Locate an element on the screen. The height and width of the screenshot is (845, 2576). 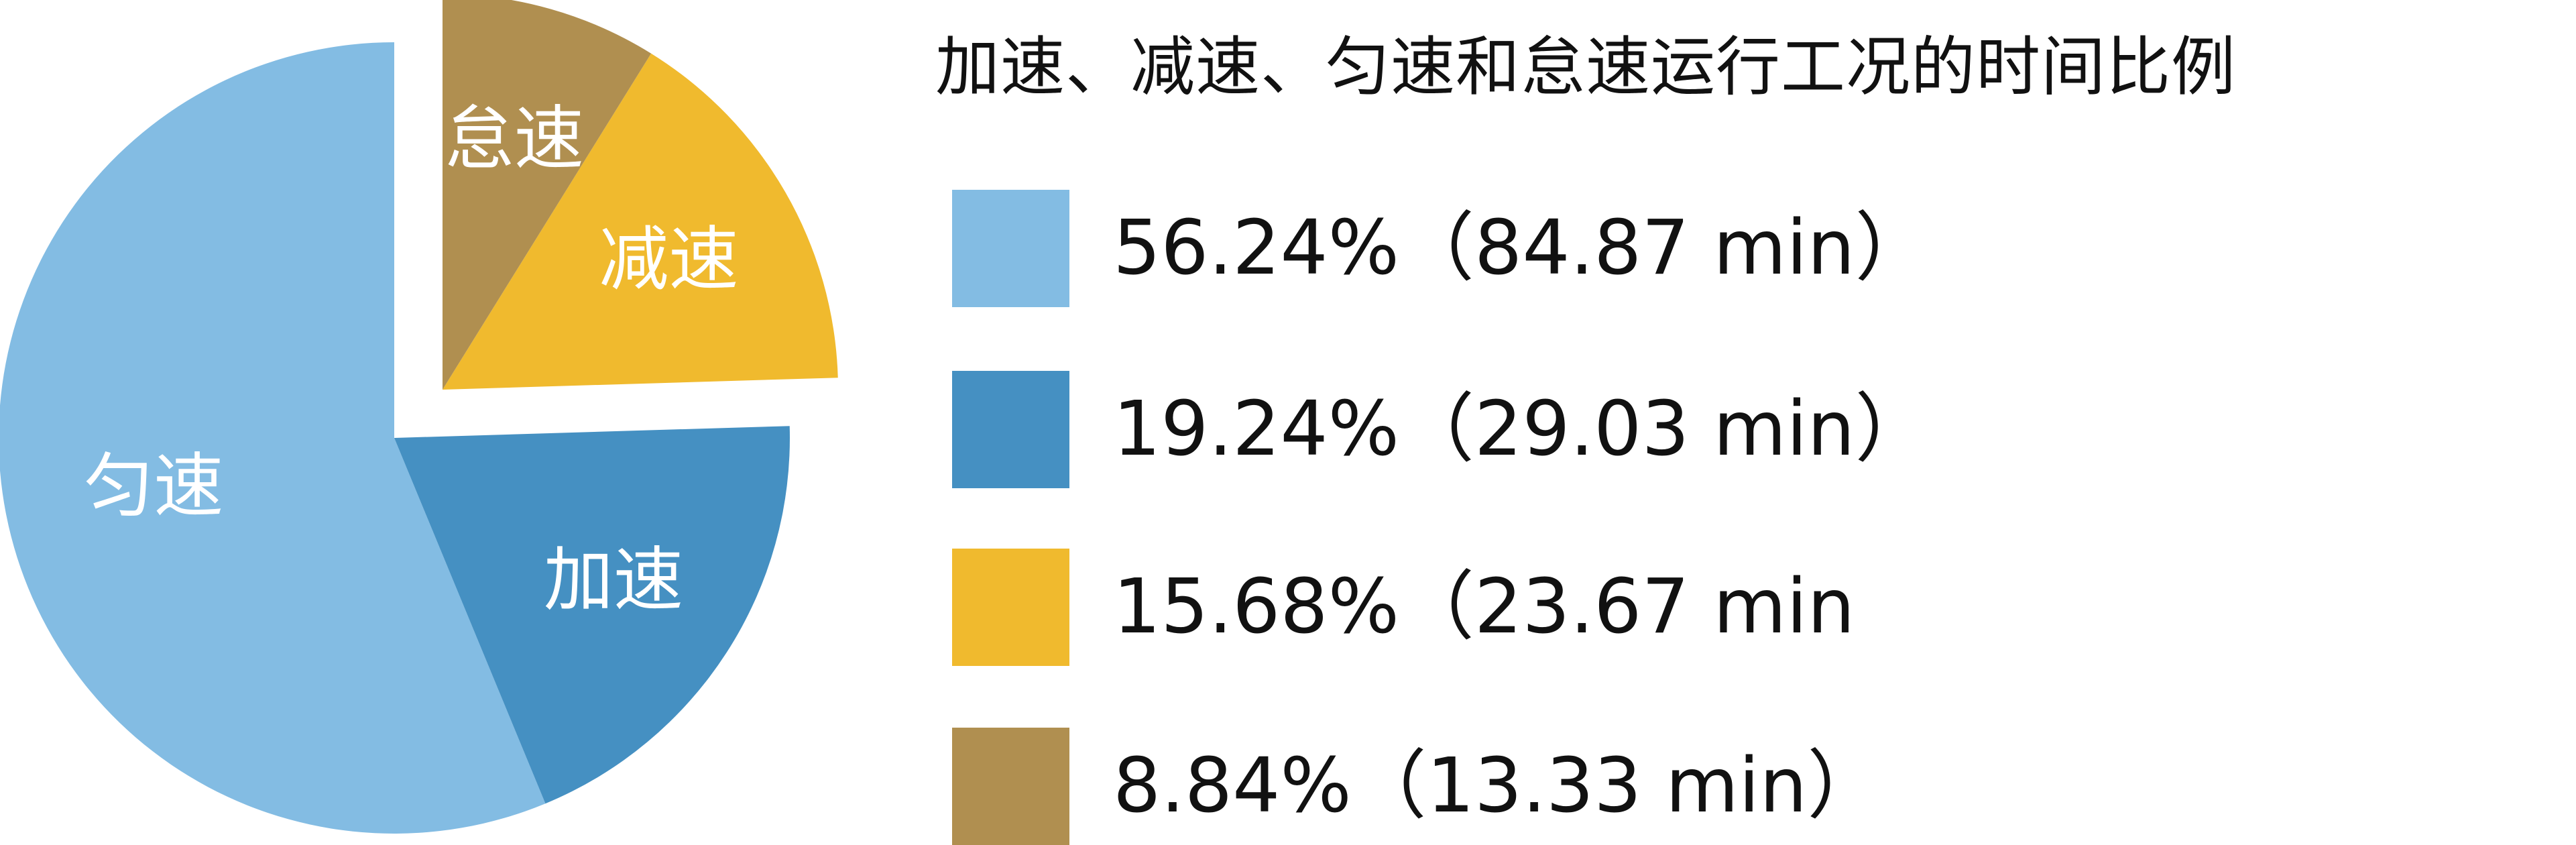
slice-label-accel: 加速 is located at coordinates (613, 580).